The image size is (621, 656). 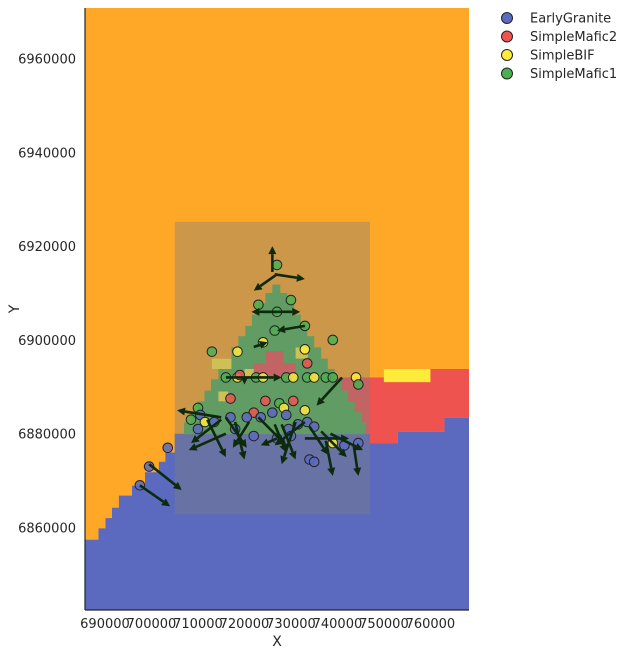 What do you see at coordinates (407, 376) in the screenshot?
I see `simple-bif-region` at bounding box center [407, 376].